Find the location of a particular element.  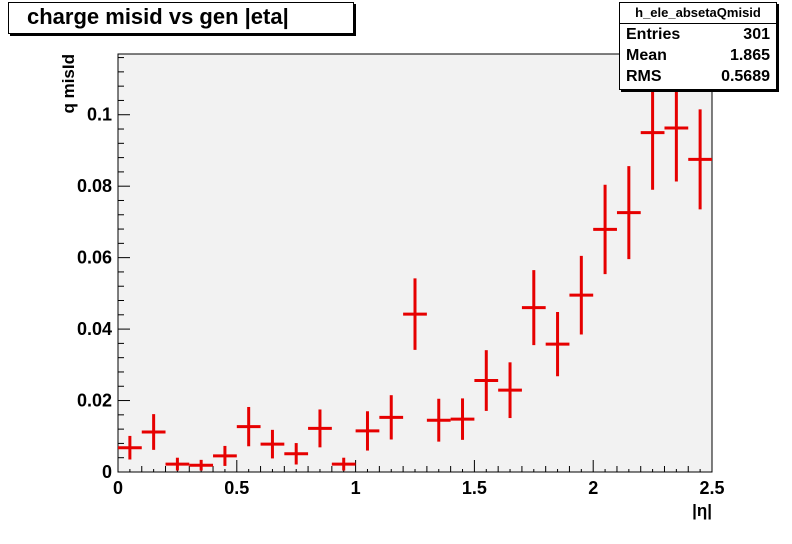

x-tick-label: 0 is located at coordinates (118, 488).